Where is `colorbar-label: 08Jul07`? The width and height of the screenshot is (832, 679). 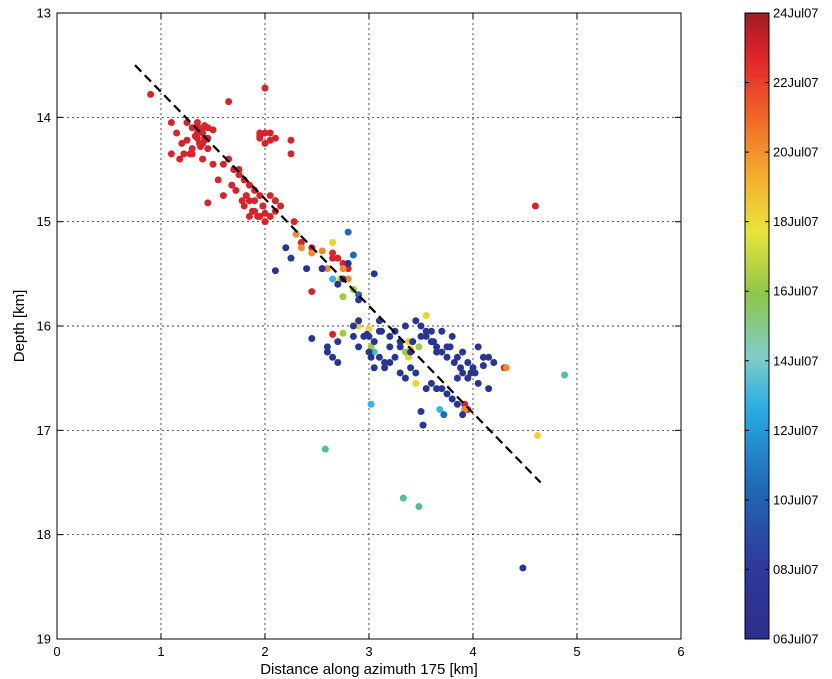 colorbar-label: 08Jul07 is located at coordinates (796, 569).